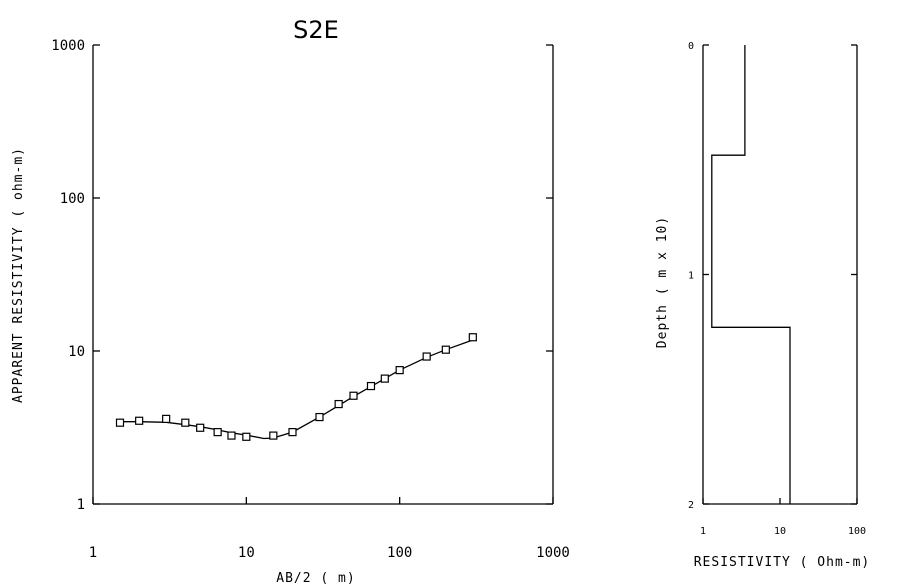 Image resolution: width=904 pixels, height=585 pixels. I want to click on chart-title: S2E, so click(316, 30).